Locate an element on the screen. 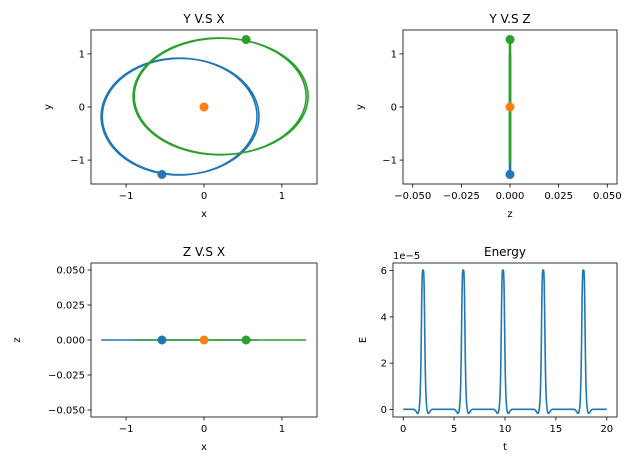  x-tick-label: −0.050 is located at coordinates (412, 196).